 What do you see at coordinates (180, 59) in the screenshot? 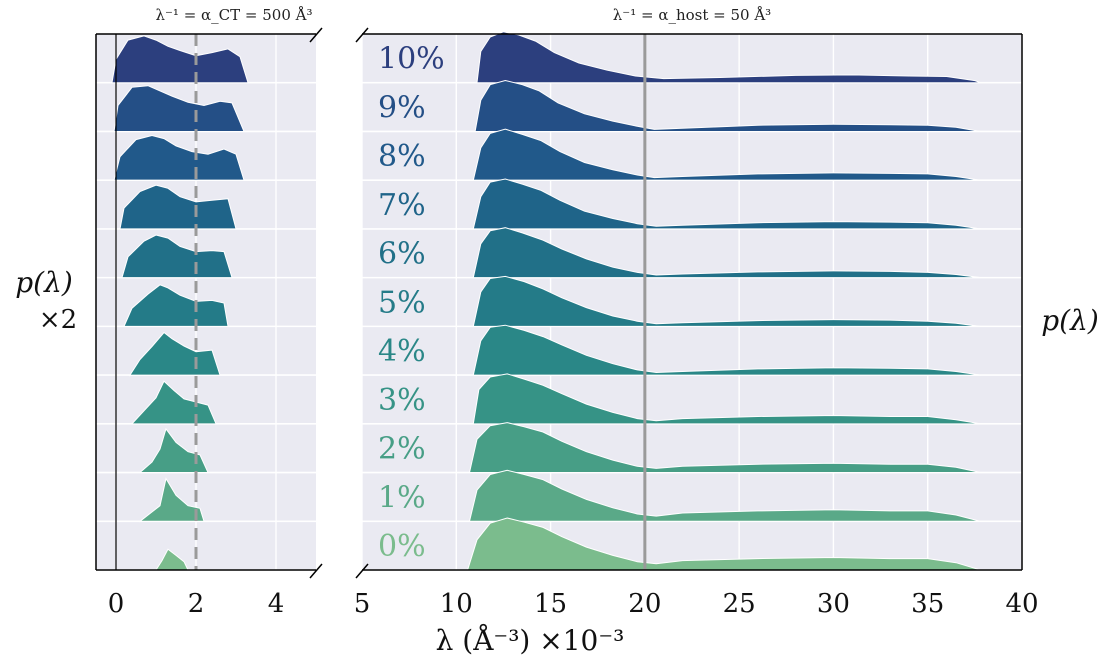
I see `left-ridge-10pct` at bounding box center [180, 59].